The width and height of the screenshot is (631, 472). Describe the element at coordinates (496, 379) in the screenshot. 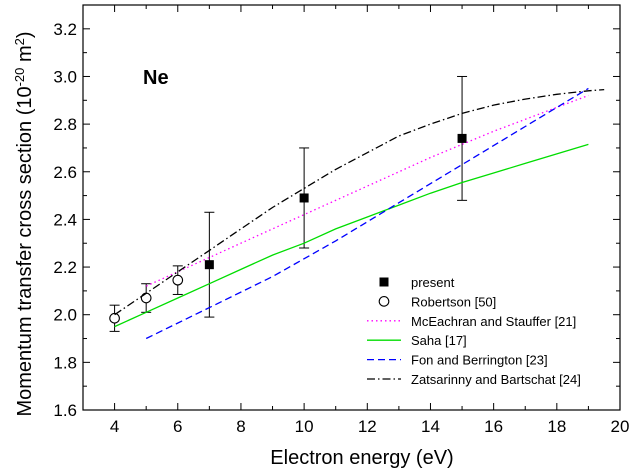

I see `legend-label-zatsarinny-and-bartschat-24: Zatsarinny and Bartschat [24]` at that location.